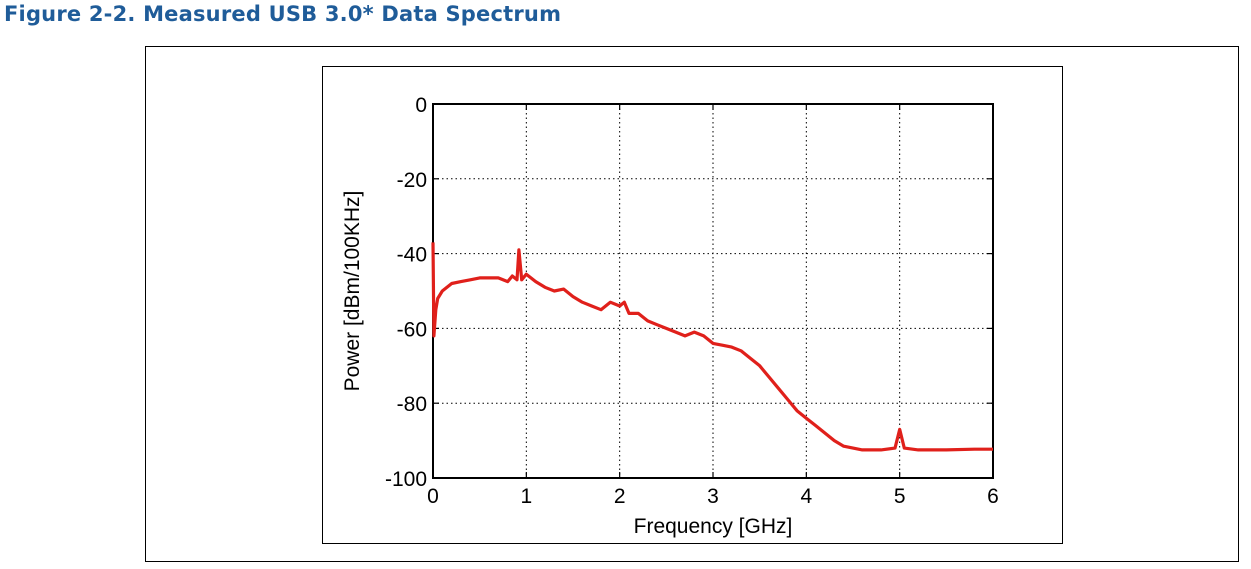 This screenshot has height=569, width=1251. What do you see at coordinates (406, 292) in the screenshot?
I see `y-tick-labels: 0 -20 -40 -60 -80 -100` at bounding box center [406, 292].